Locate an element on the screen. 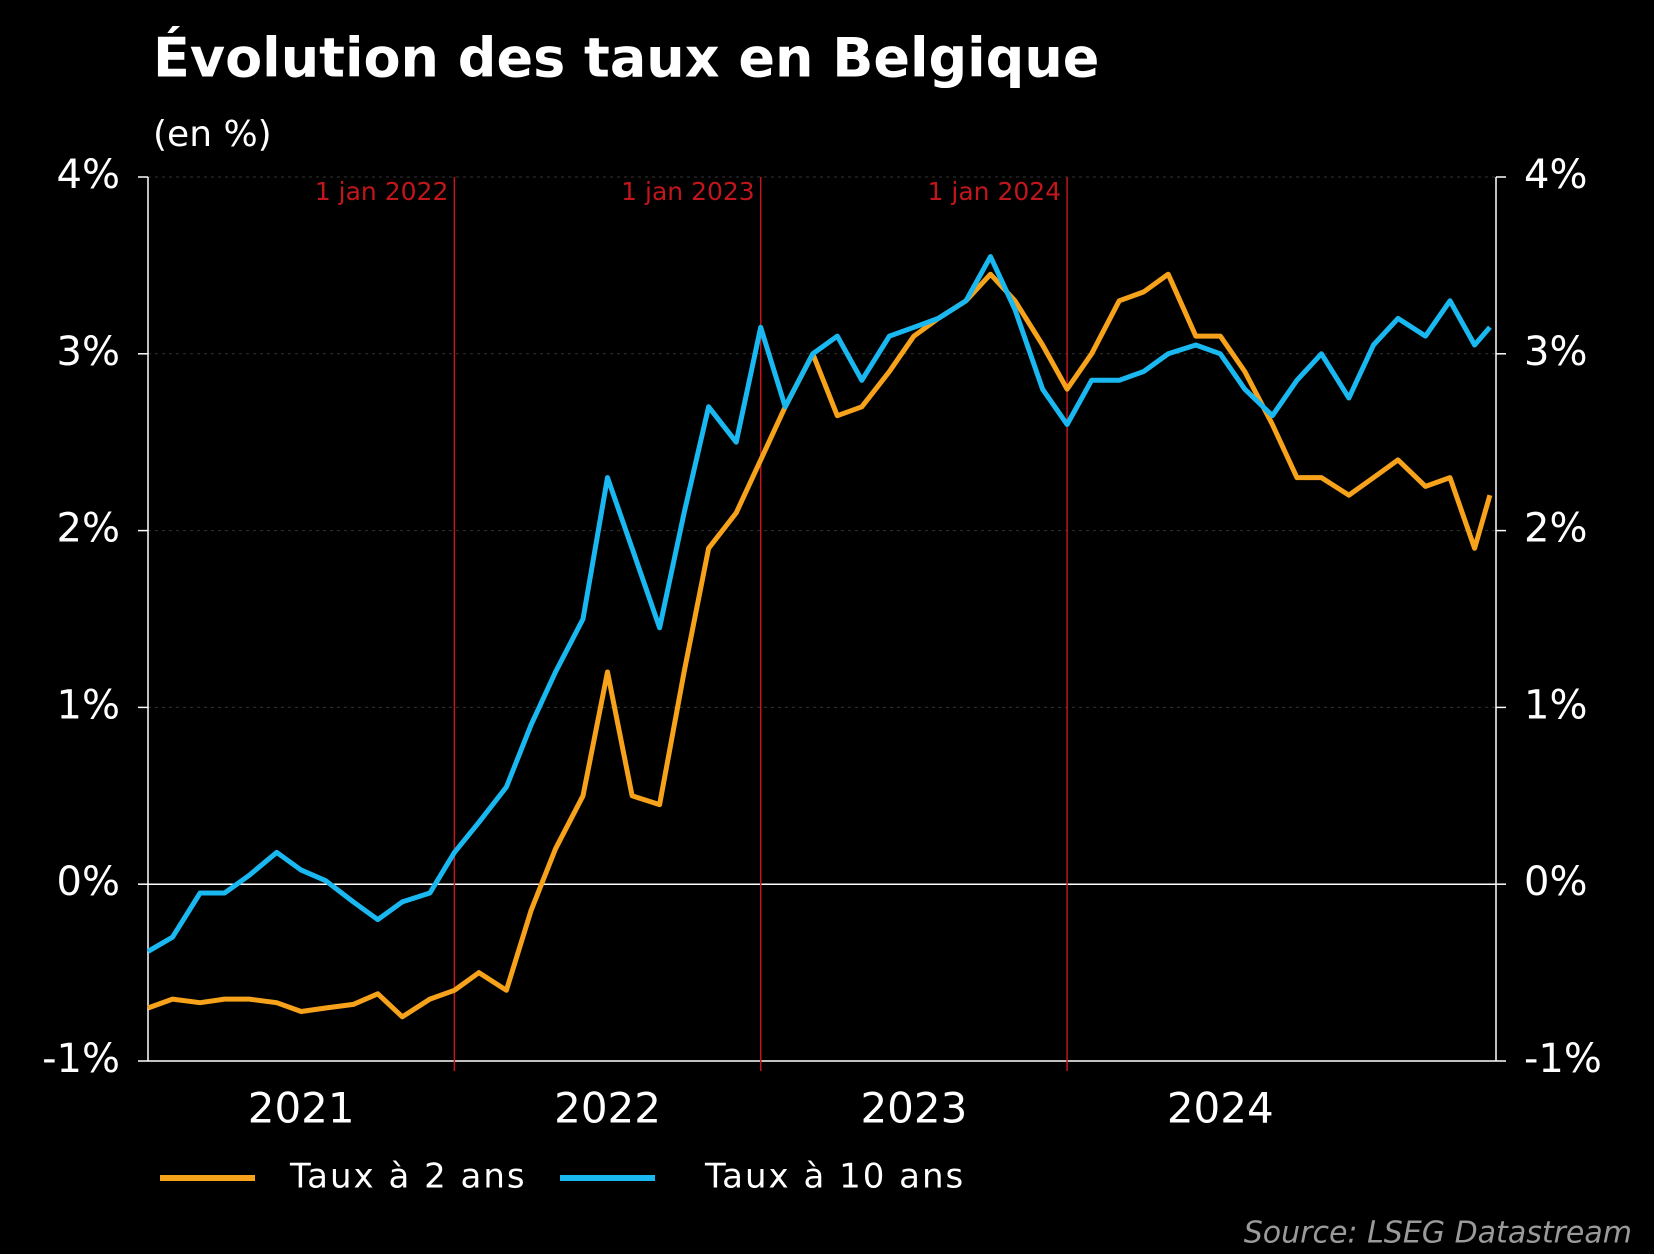  x-tick-label: 2024 is located at coordinates (1220, 1108).